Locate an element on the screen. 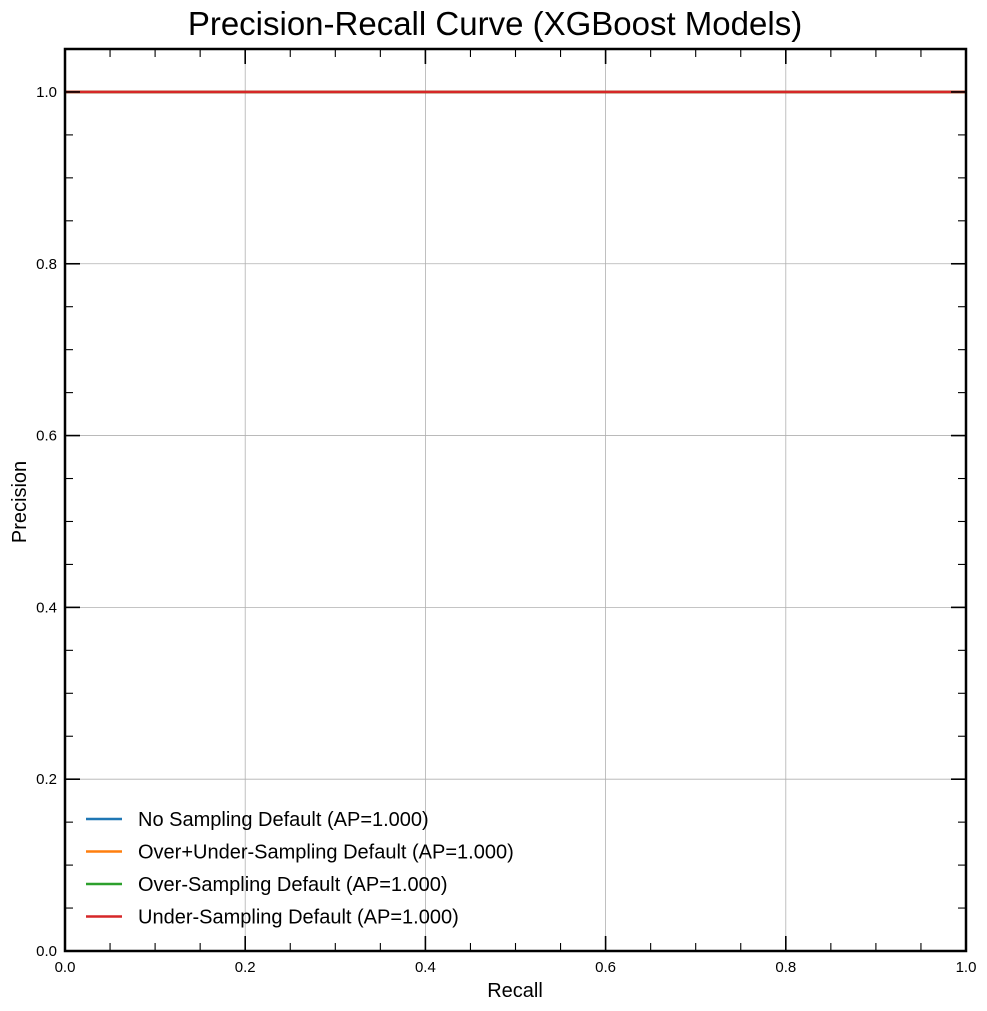 Image resolution: width=987 pixels, height=1011 pixels. legend-label: Over-Sampling Default (AP=1.000) is located at coordinates (293, 885).